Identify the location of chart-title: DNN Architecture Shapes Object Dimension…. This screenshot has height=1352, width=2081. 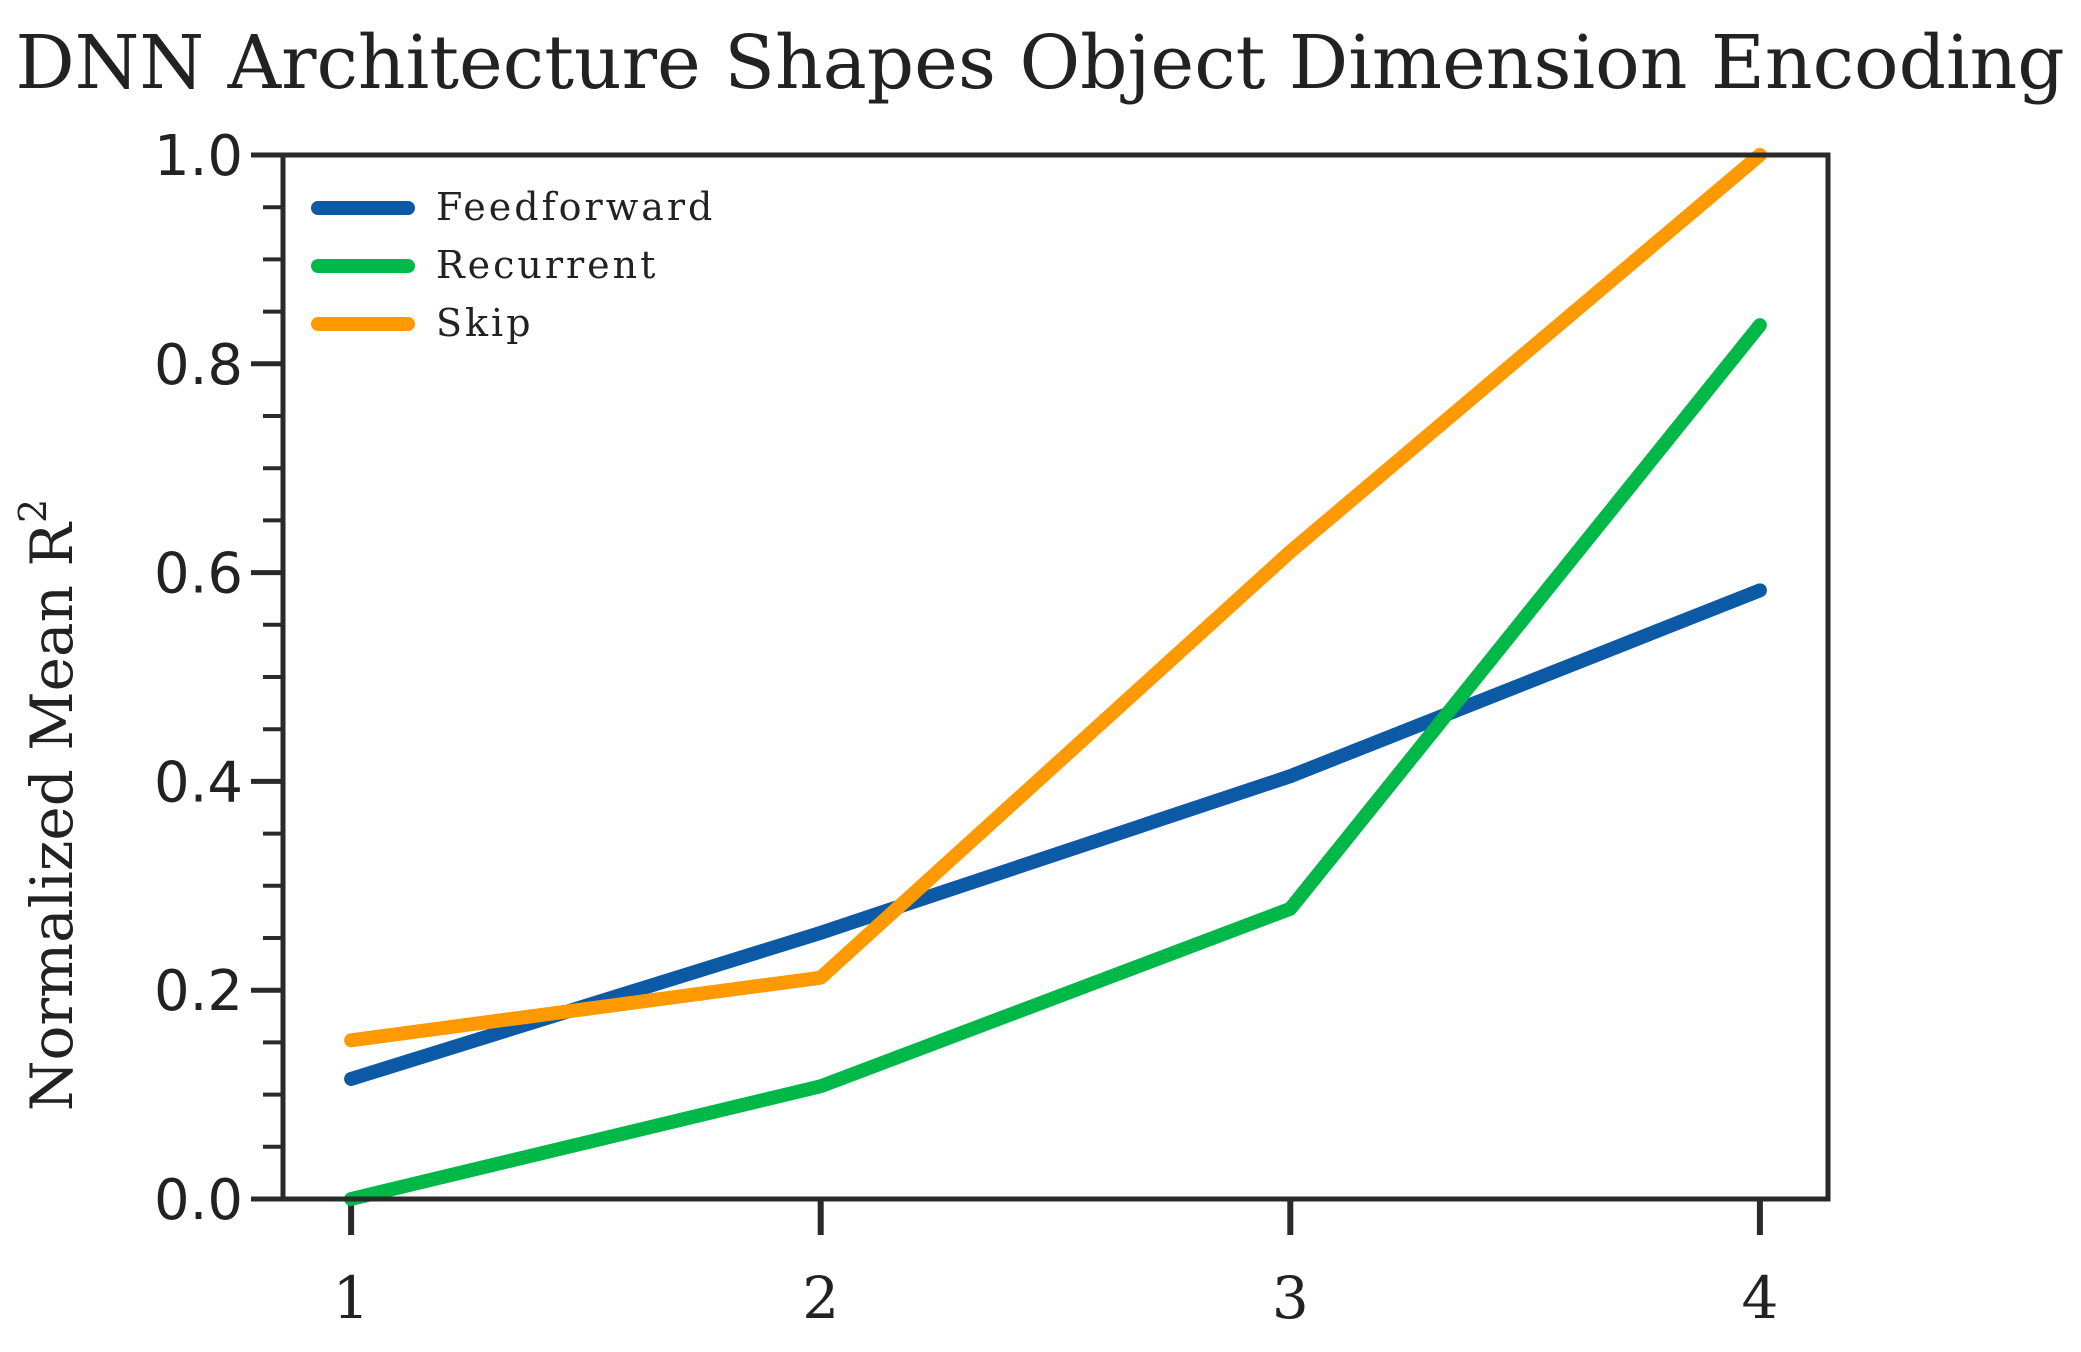
(1039, 63).